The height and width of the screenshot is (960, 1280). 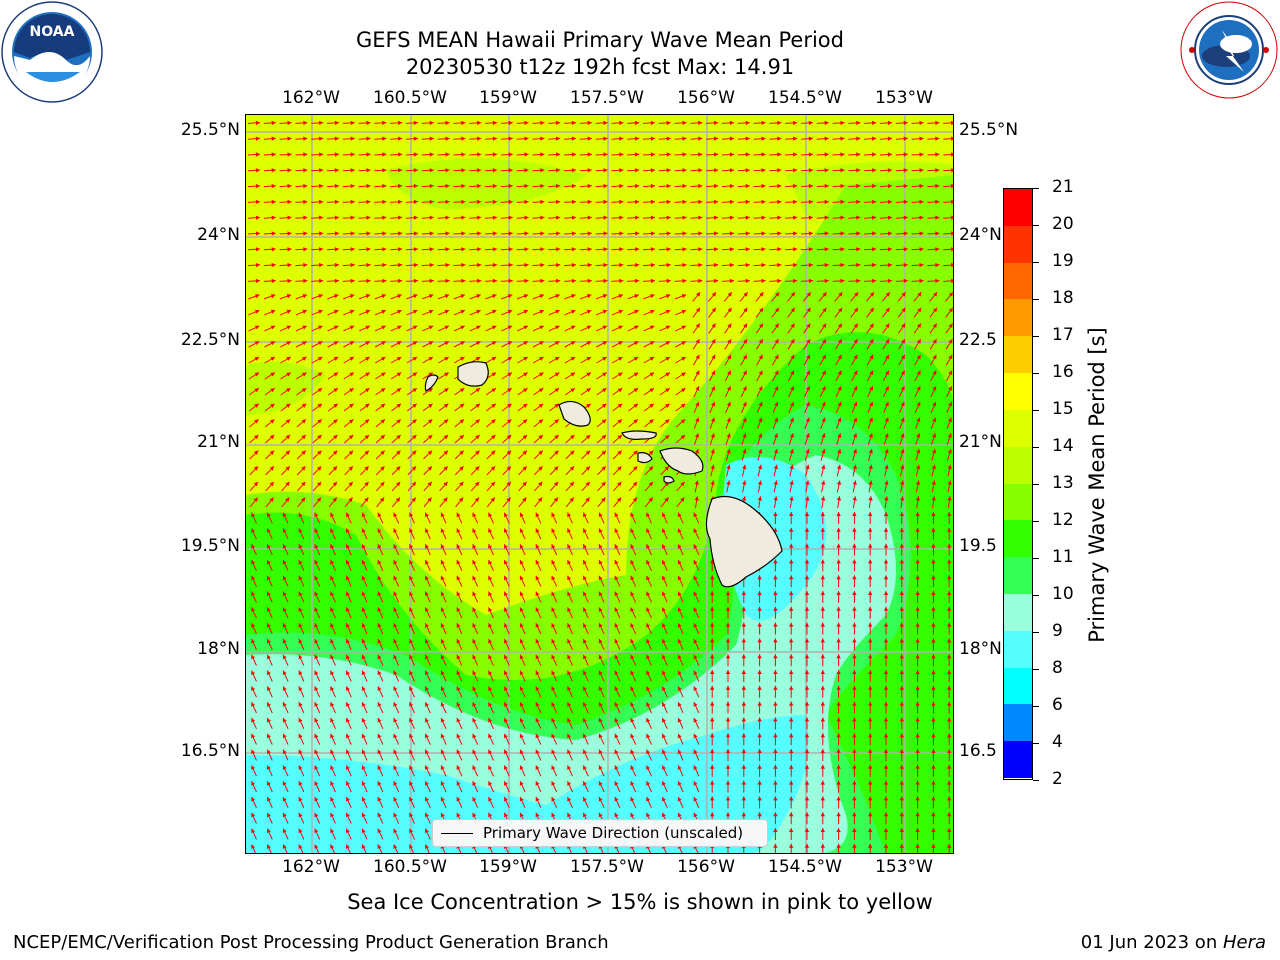 What do you see at coordinates (218, 442) in the screenshot?
I see `lat-tick-left: 21°N` at bounding box center [218, 442].